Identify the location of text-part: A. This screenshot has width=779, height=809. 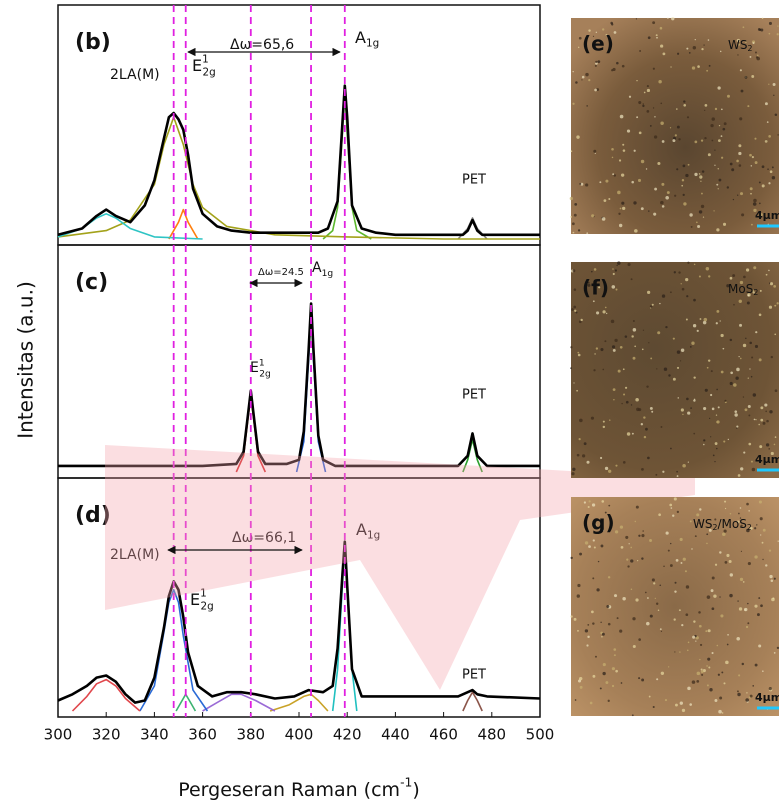
(361, 529).